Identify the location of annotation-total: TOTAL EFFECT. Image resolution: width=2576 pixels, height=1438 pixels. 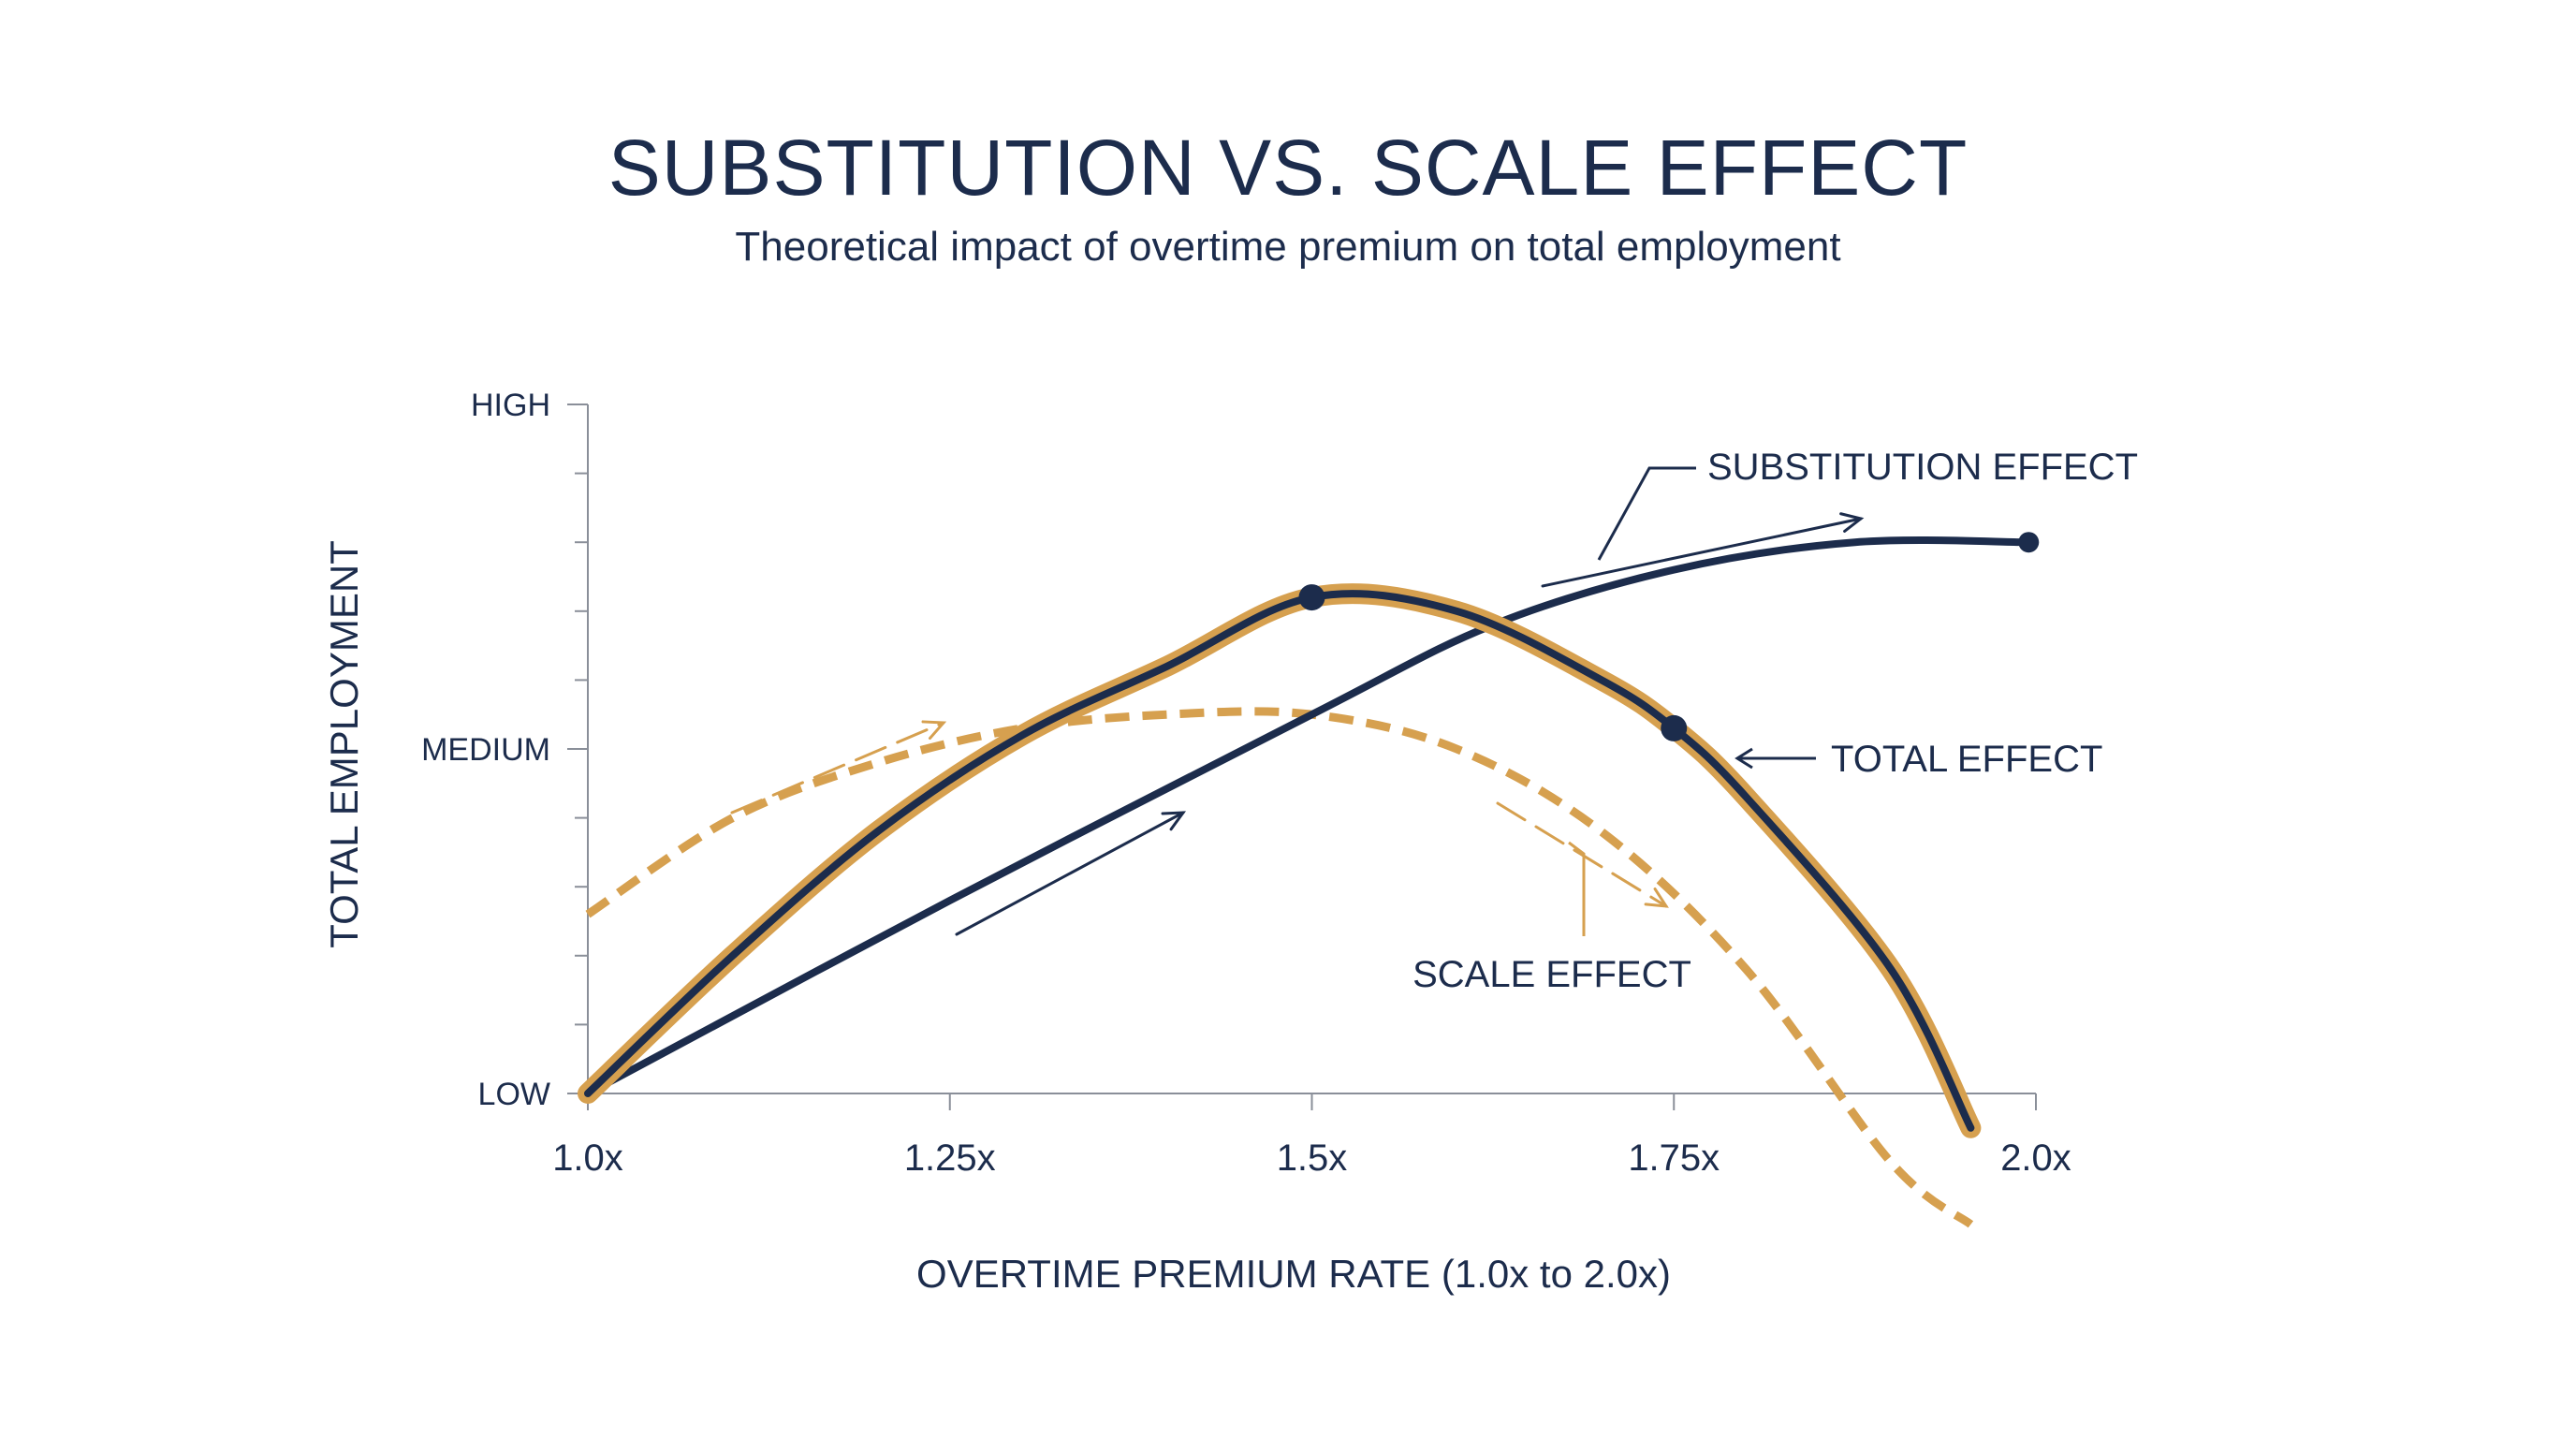
(1918, 759).